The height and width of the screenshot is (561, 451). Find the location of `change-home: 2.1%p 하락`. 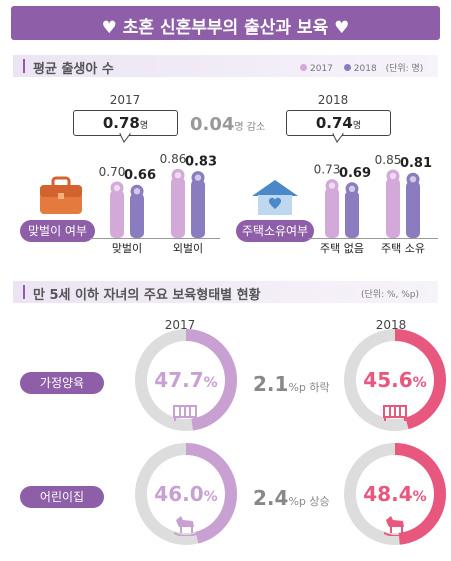

change-home: 2.1%p 하락 is located at coordinates (291, 384).